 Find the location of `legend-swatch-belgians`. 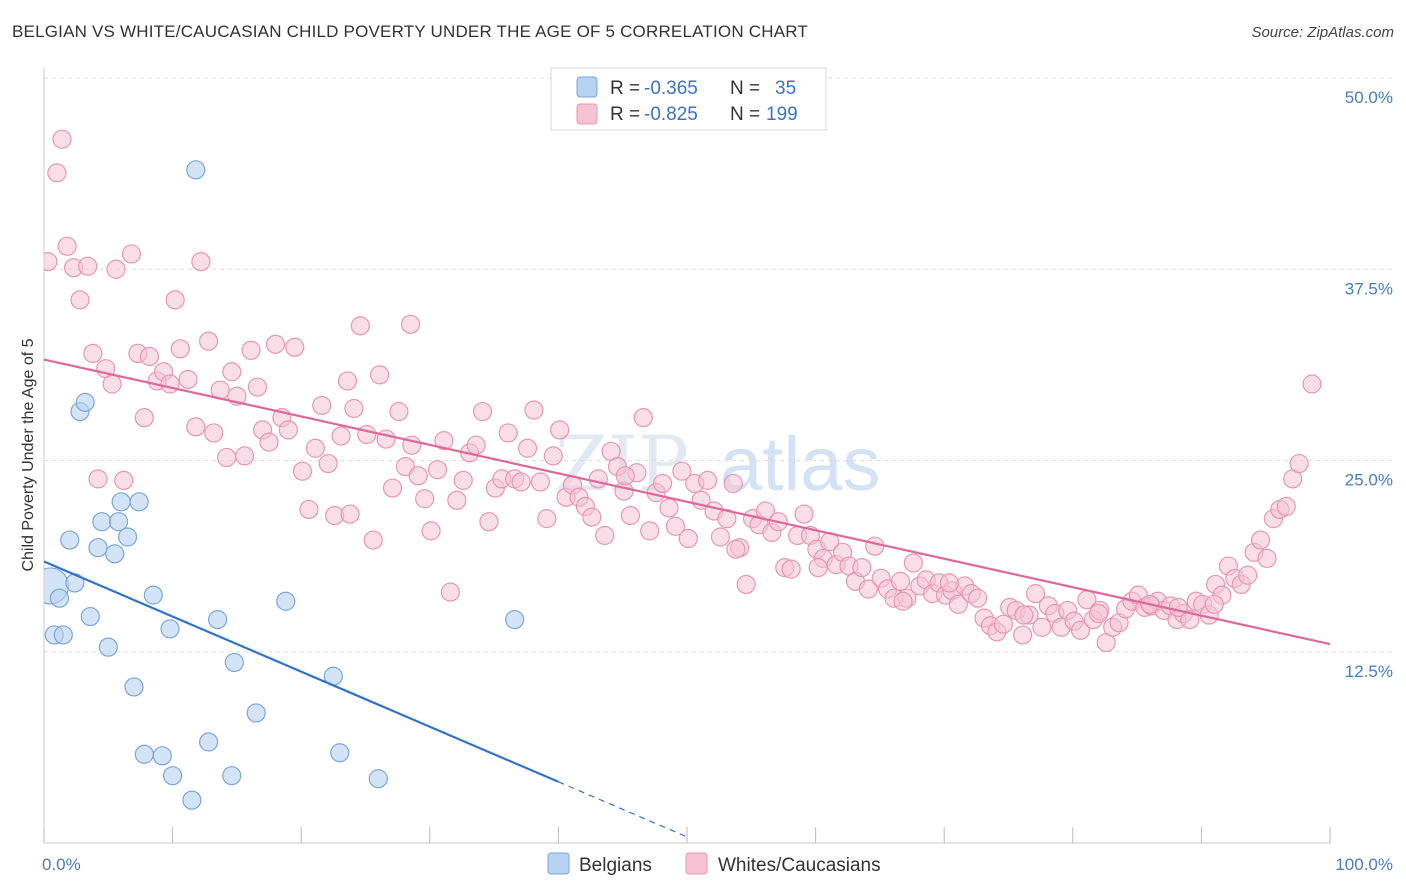

legend-swatch-belgians is located at coordinates (587, 87).